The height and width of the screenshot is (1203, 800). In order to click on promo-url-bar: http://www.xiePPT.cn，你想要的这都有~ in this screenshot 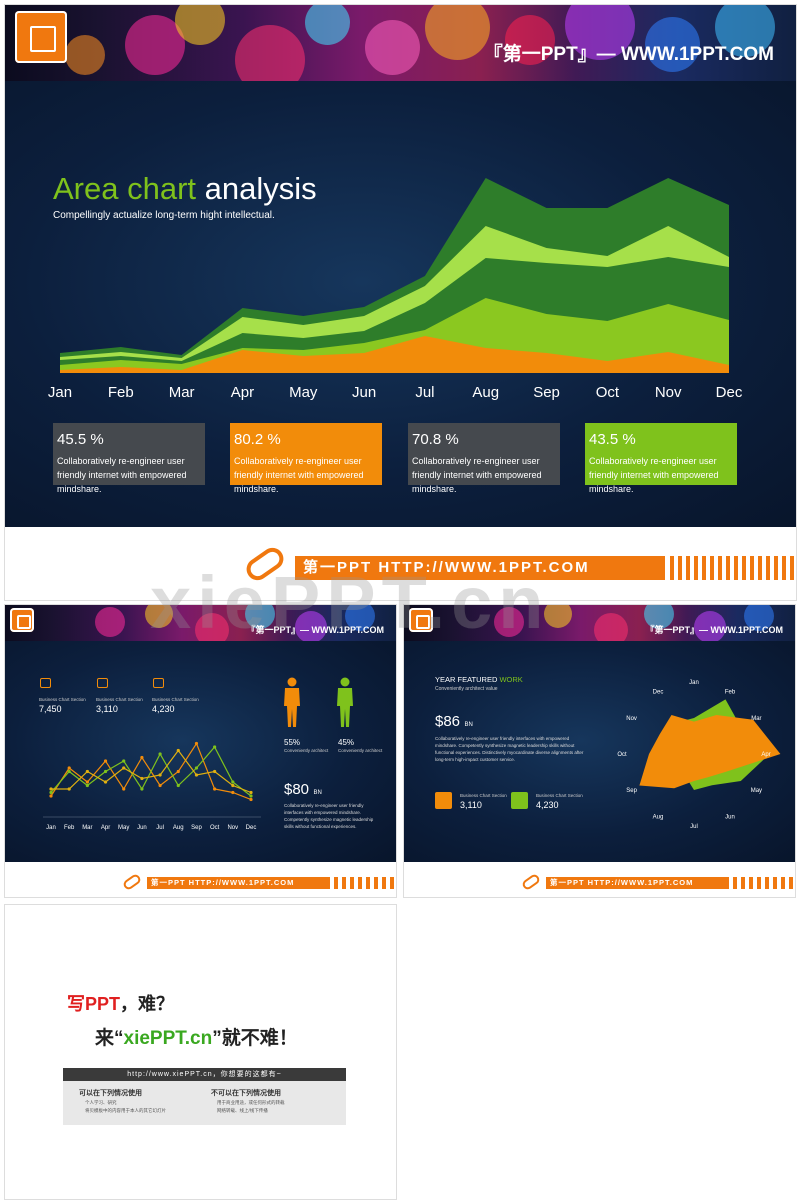, I will do `click(204, 1074)`.